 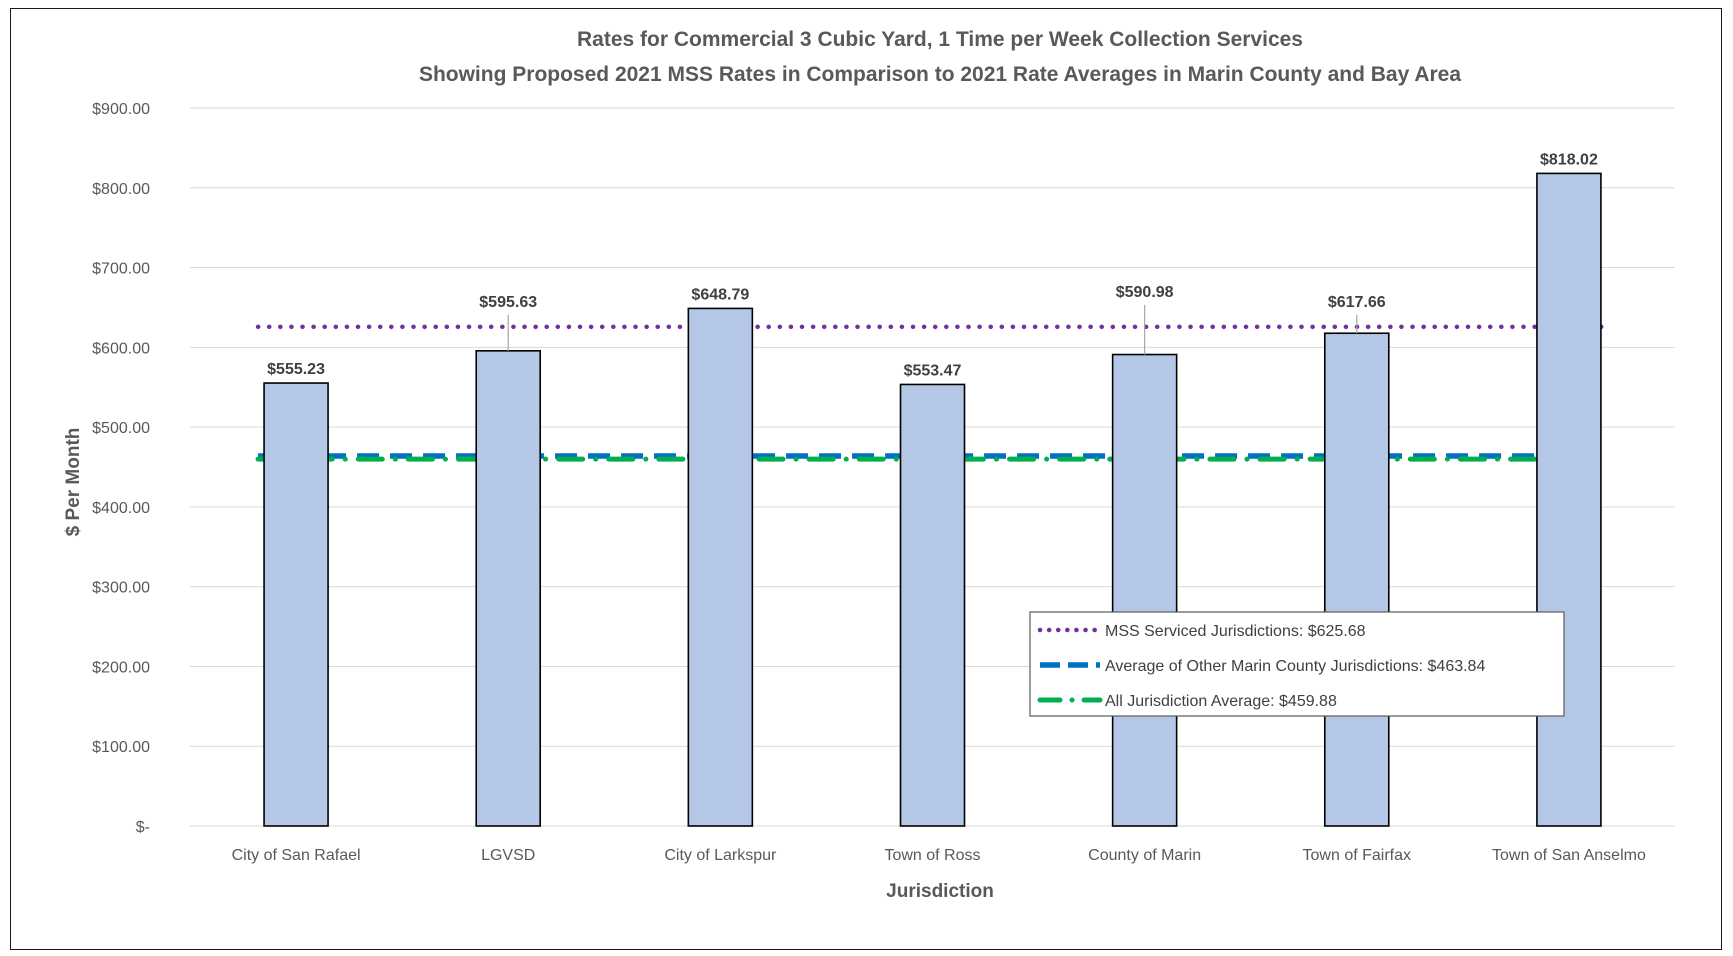 I want to click on legend-box, so click(x=1297, y=664).